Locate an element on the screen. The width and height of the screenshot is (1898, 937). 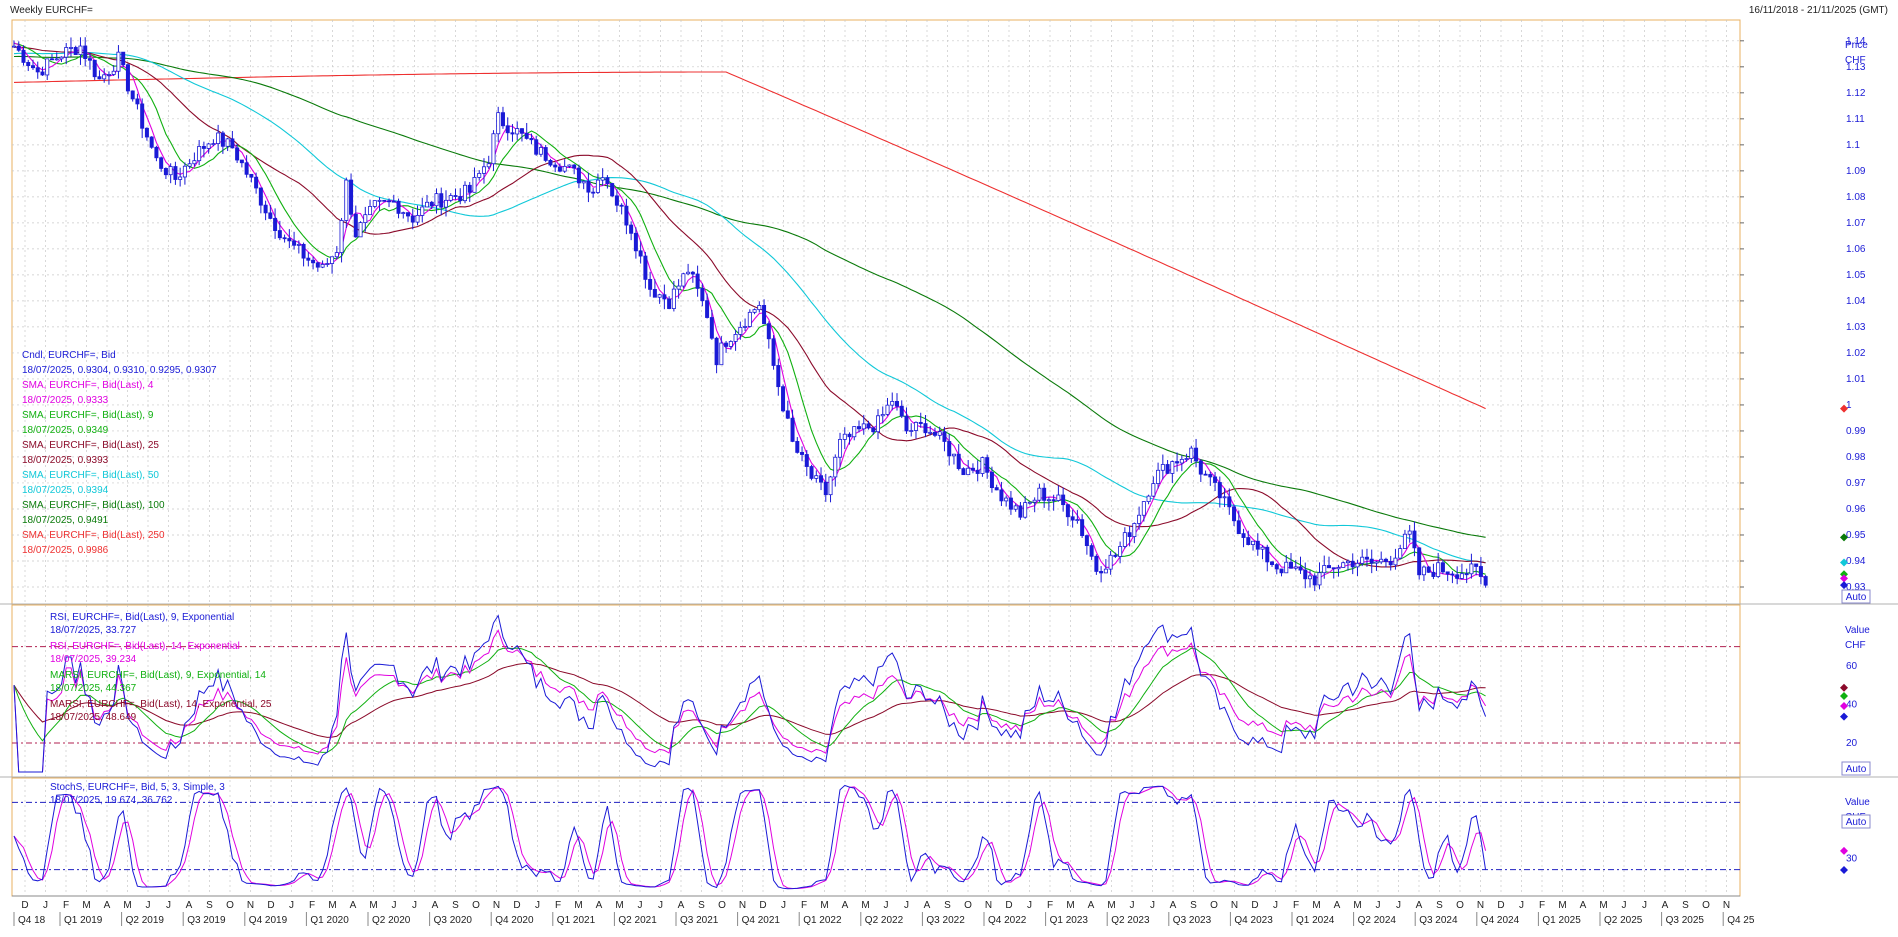
stoch-auto-button: Auto is located at coordinates (1856, 821).